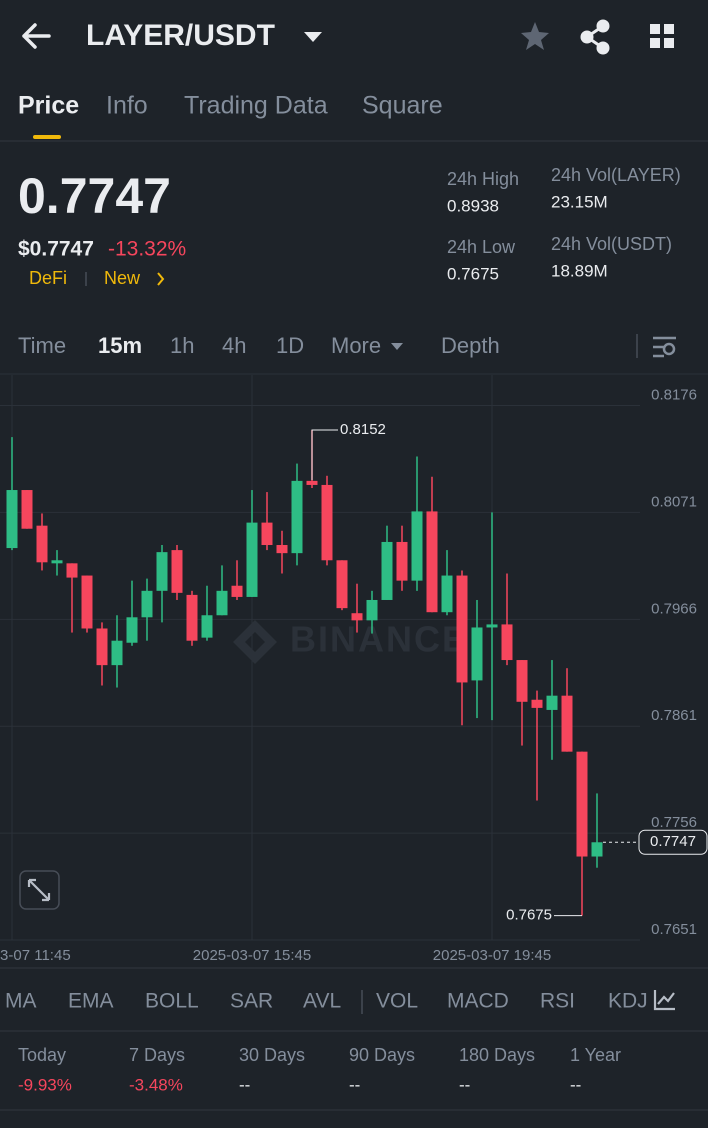 The height and width of the screenshot is (1128, 708). What do you see at coordinates (48, 106) in the screenshot?
I see `tab: Price` at bounding box center [48, 106].